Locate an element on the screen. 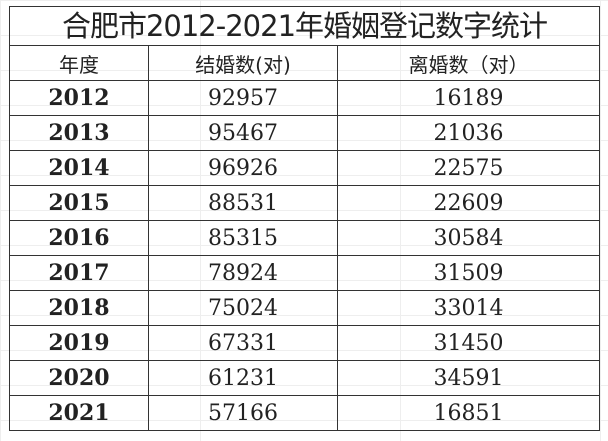 The height and width of the screenshot is (441, 608). table-row: 2018 75024 33014 is located at coordinates (304, 308).